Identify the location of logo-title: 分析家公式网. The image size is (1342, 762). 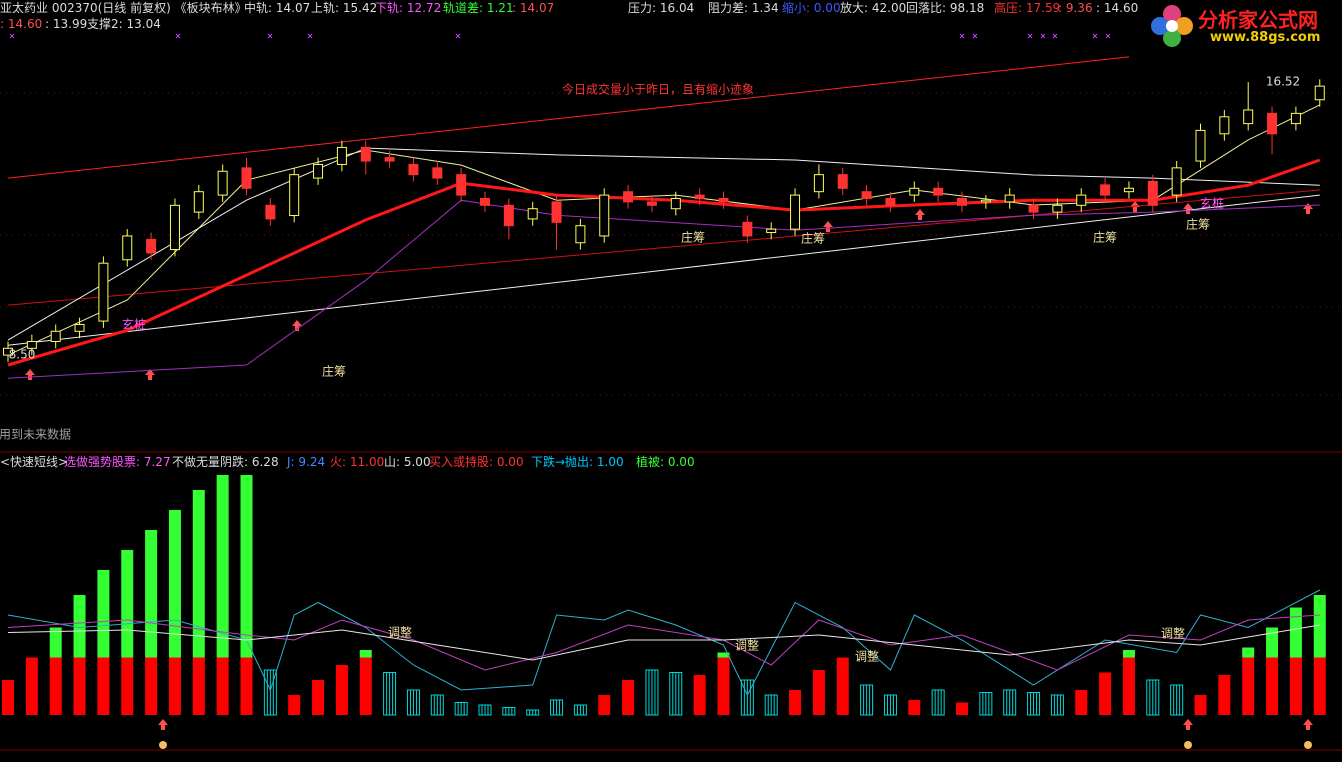
(1258, 20).